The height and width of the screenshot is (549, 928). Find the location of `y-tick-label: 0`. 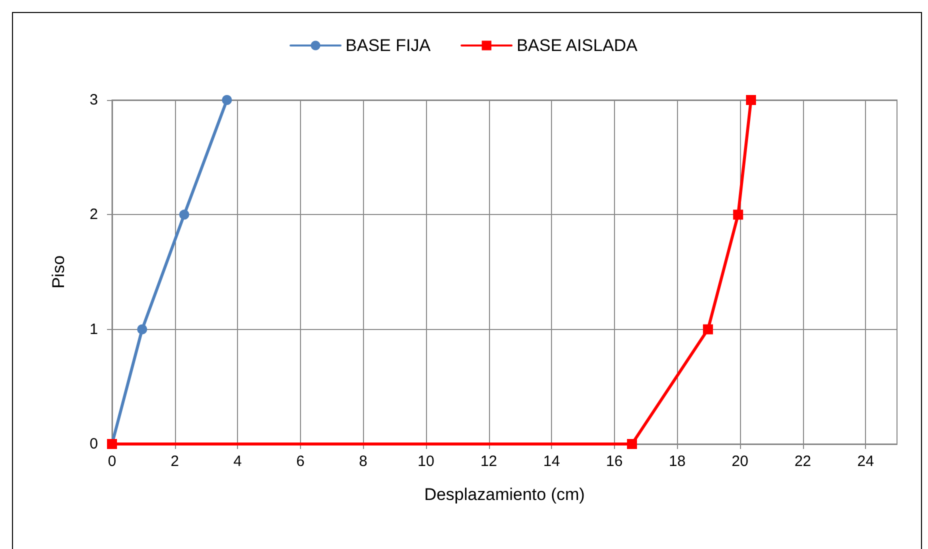

y-tick-label: 0 is located at coordinates (94, 444).